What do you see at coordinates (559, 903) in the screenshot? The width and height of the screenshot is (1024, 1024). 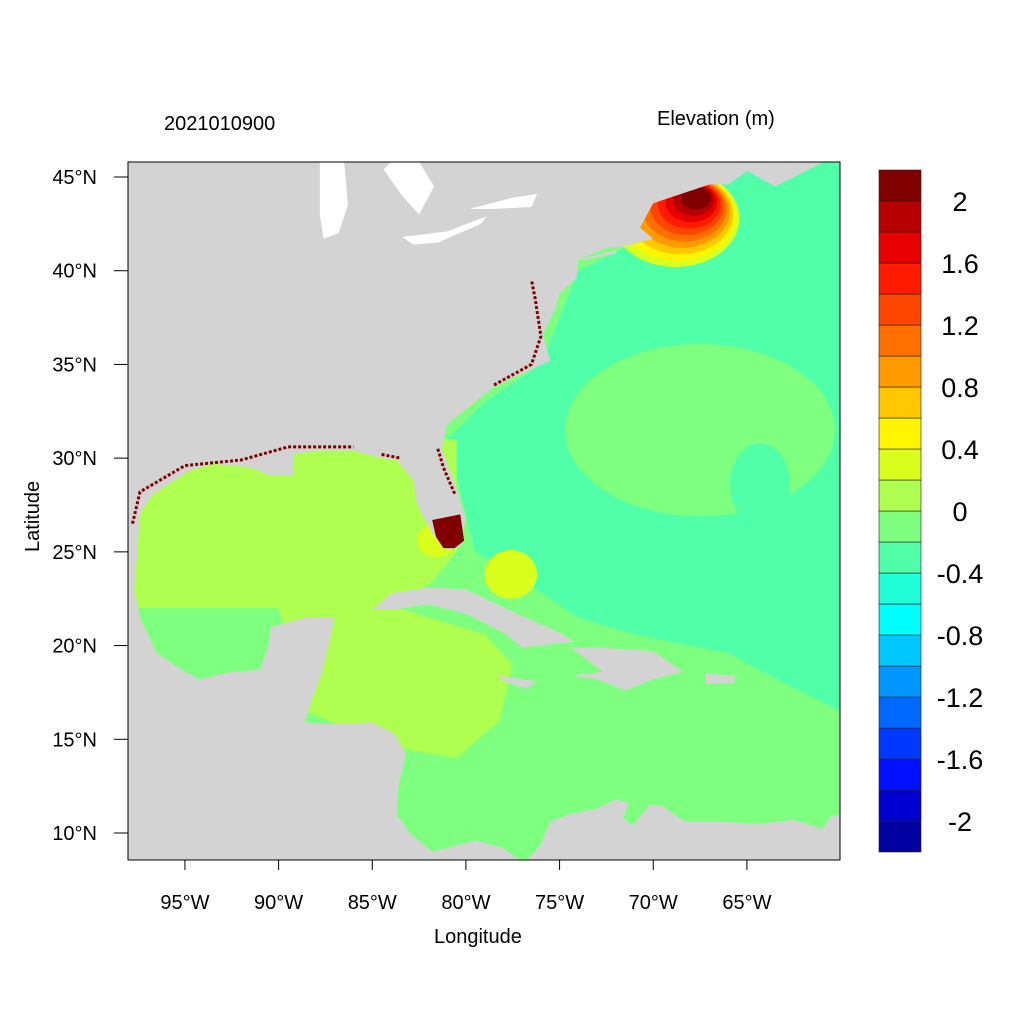 I see `x-tick-label: 75°W` at bounding box center [559, 903].